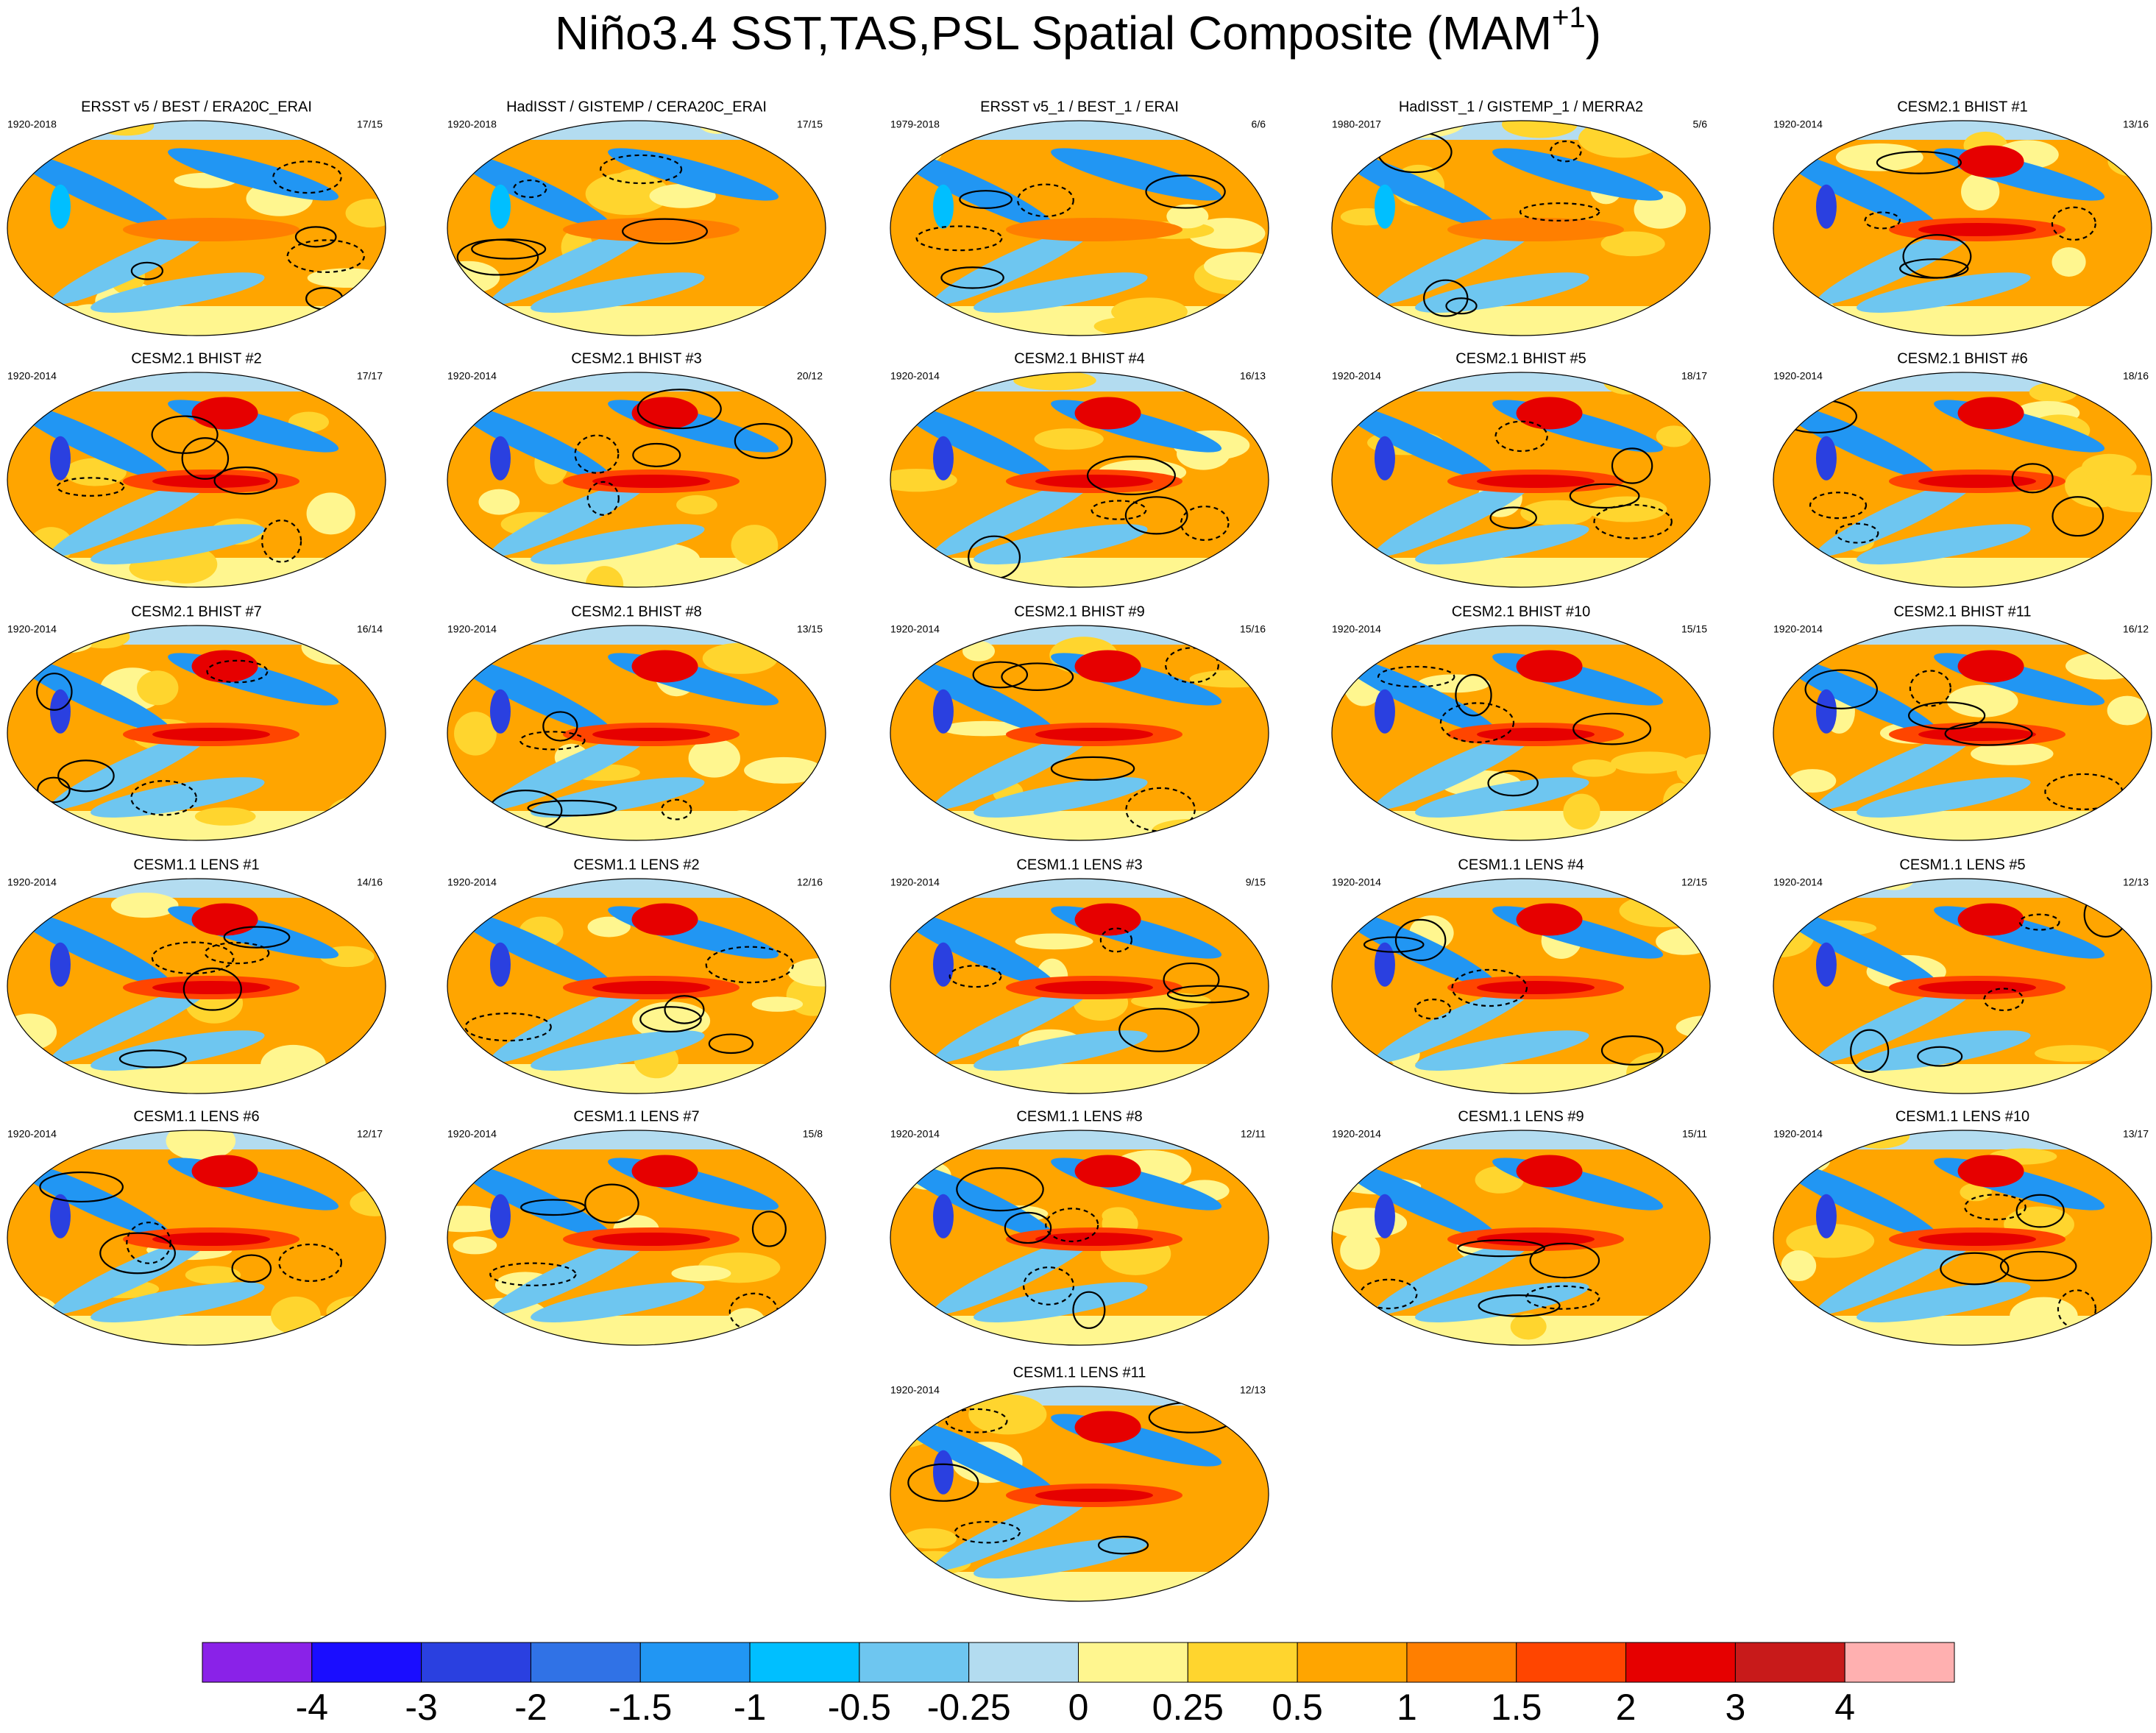 The height and width of the screenshot is (1733, 2156). I want to click on map-panel: CESM1.1 LENS #4 1920-2014 12/15, so click(1521, 975).